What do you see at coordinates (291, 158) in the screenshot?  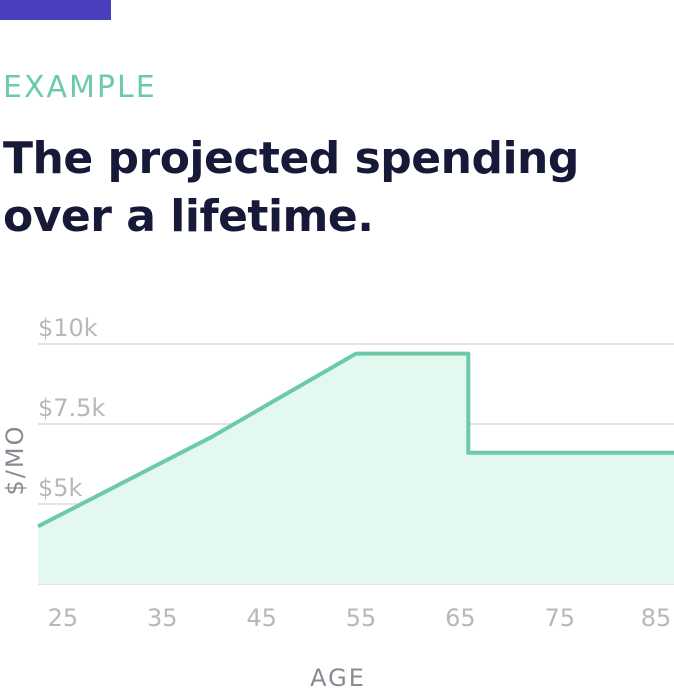 I see `title-line-1: The projected spending` at bounding box center [291, 158].